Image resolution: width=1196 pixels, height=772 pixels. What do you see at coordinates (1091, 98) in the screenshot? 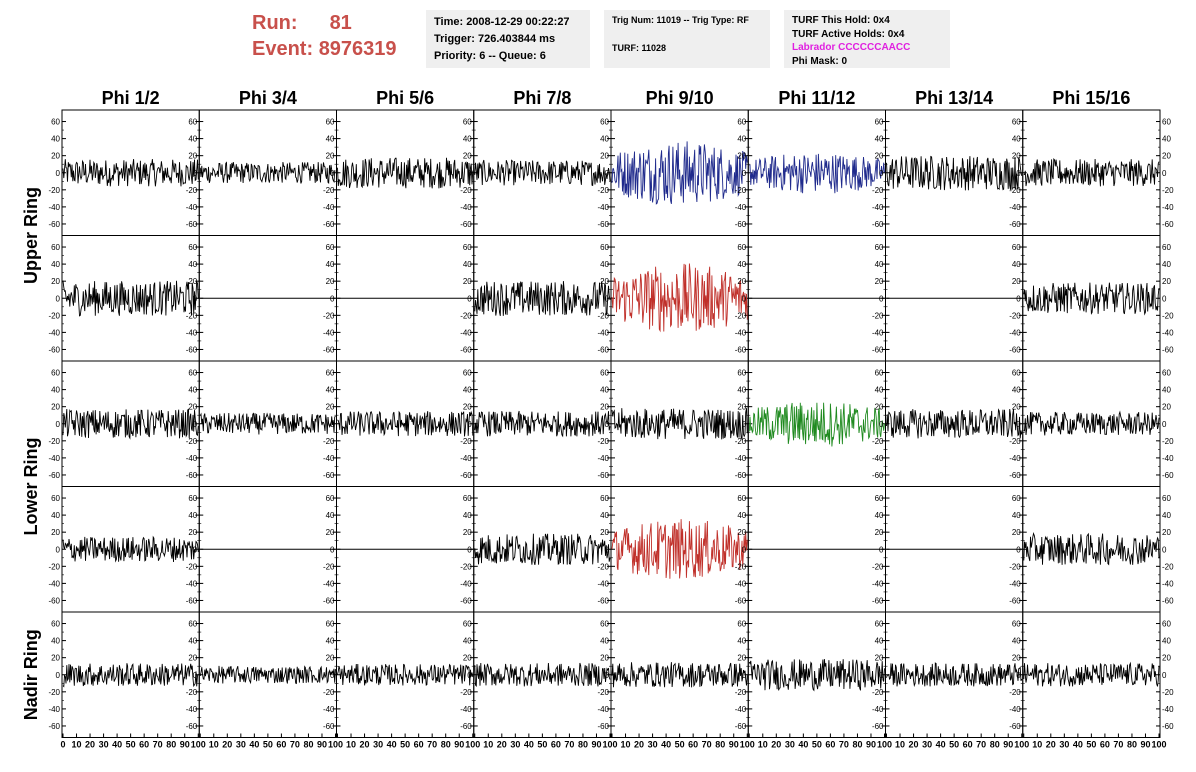
I see `column-header: Phi 15/16` at bounding box center [1091, 98].